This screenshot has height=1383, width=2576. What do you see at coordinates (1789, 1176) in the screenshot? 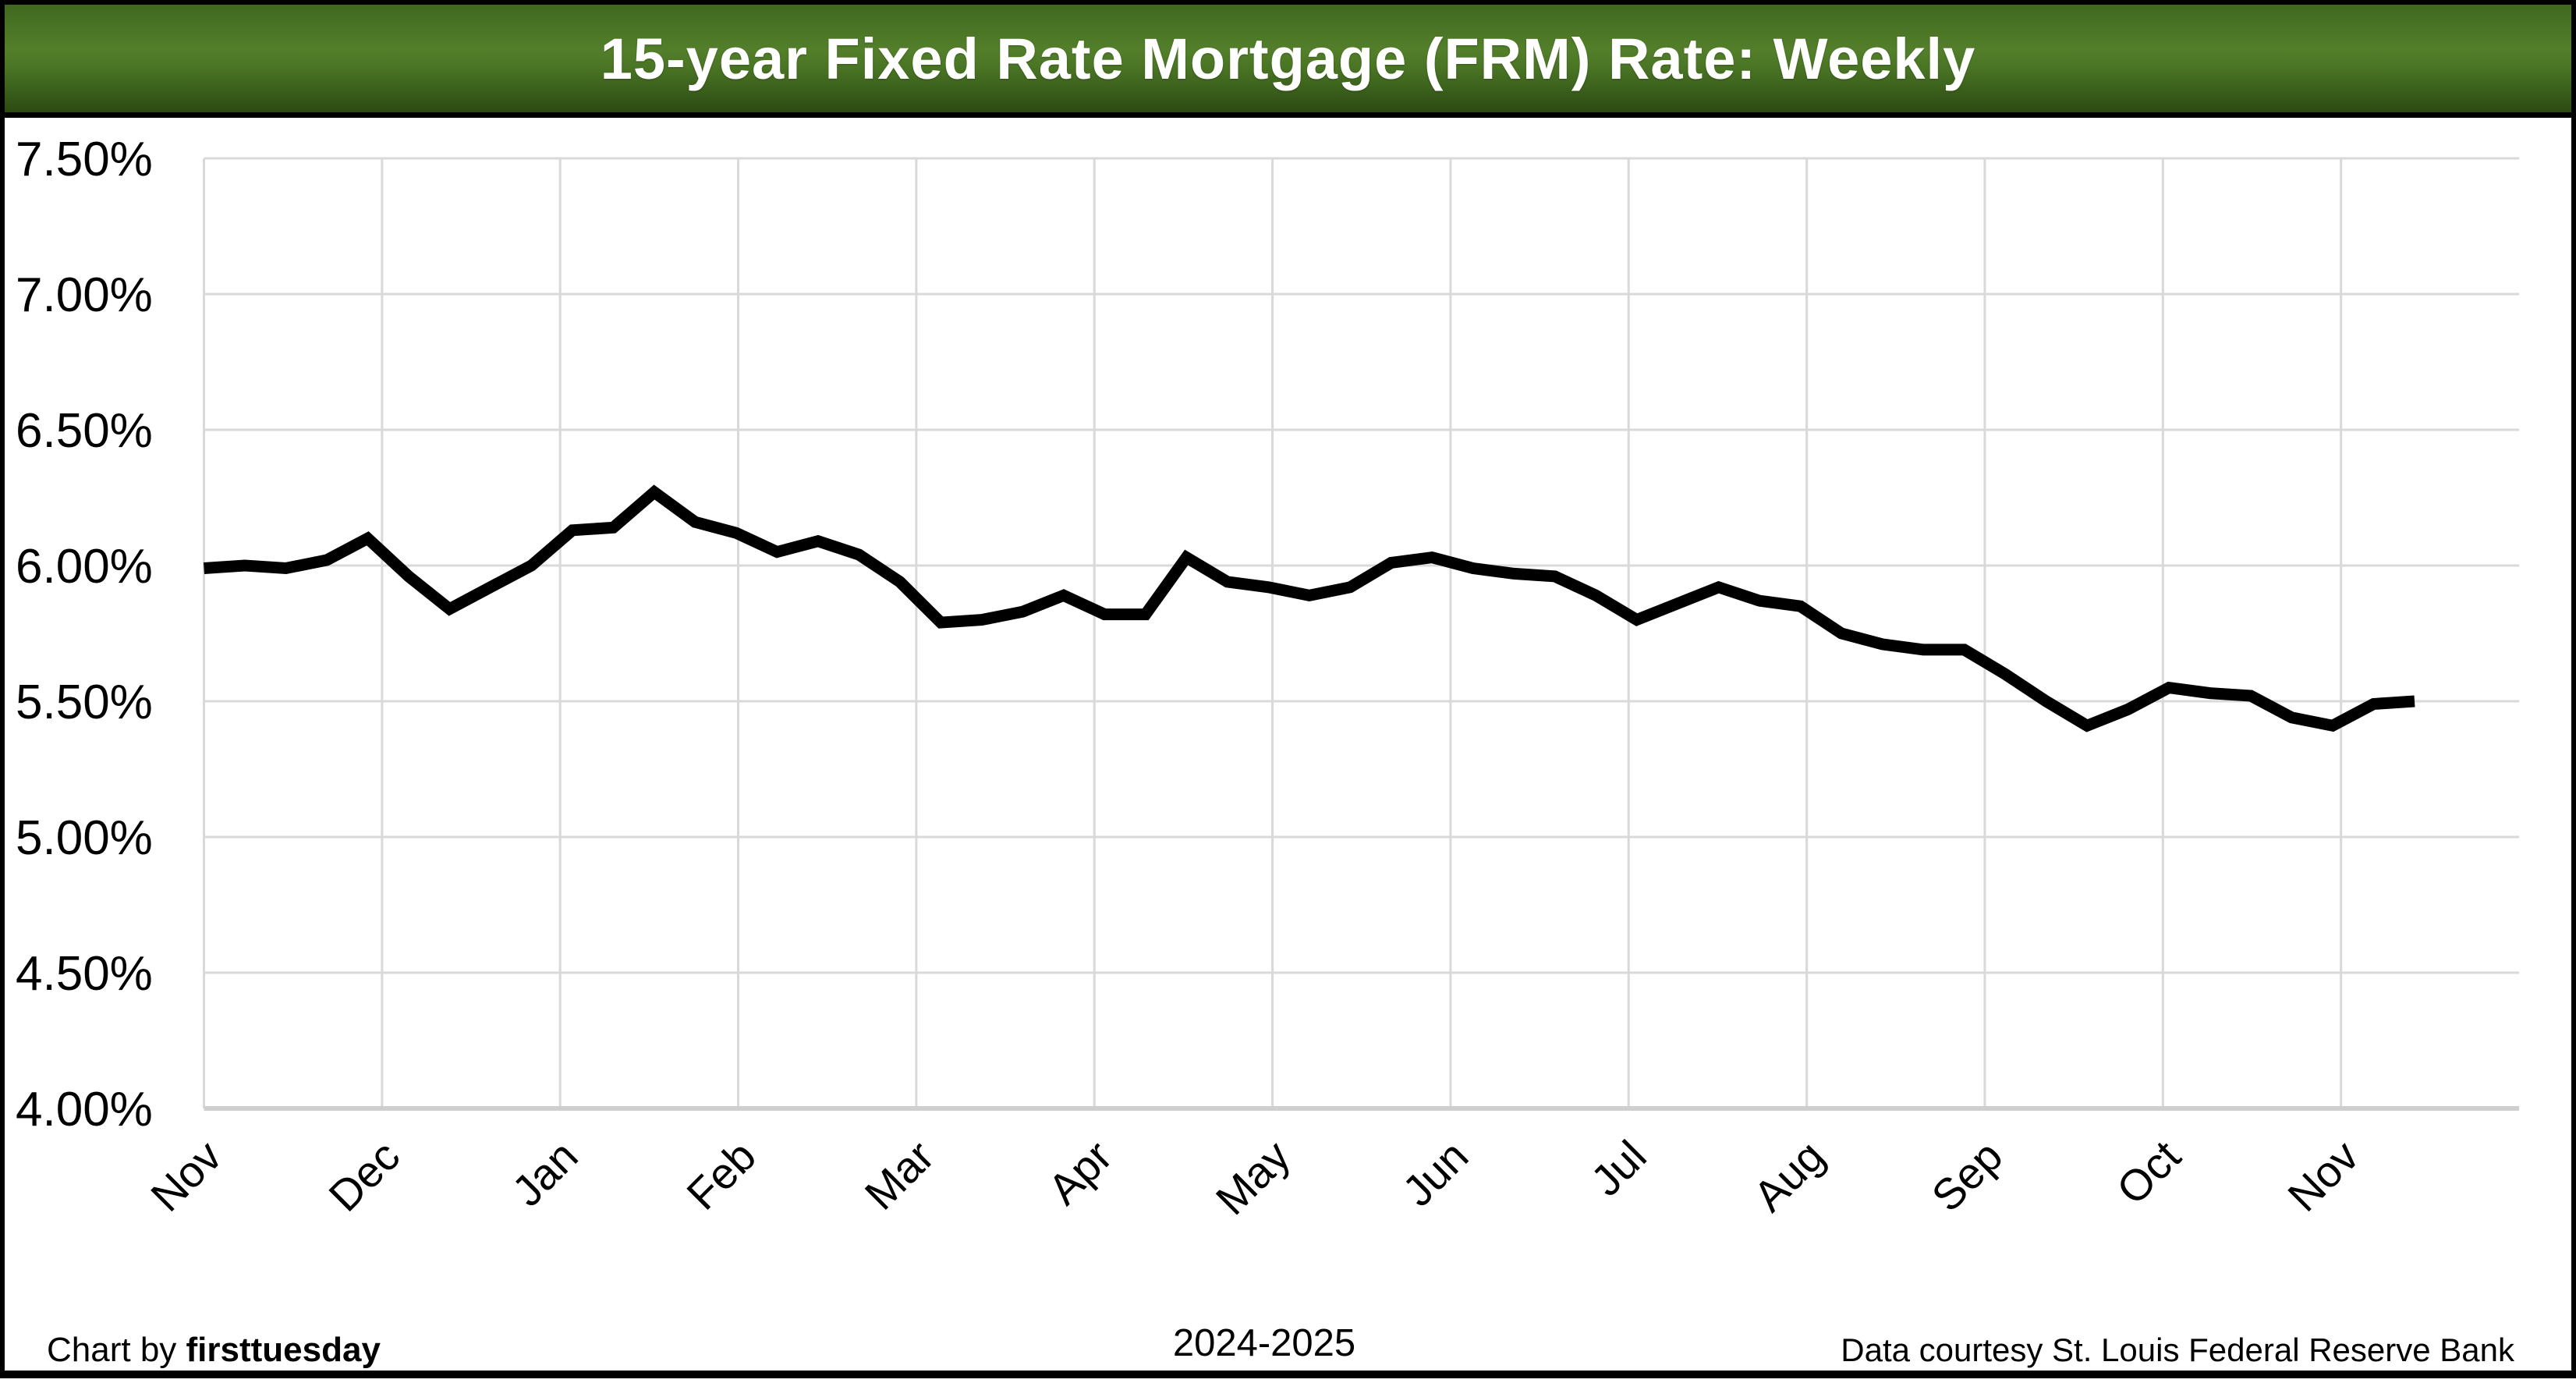
I see `x-tick-label: Aug` at bounding box center [1789, 1176].